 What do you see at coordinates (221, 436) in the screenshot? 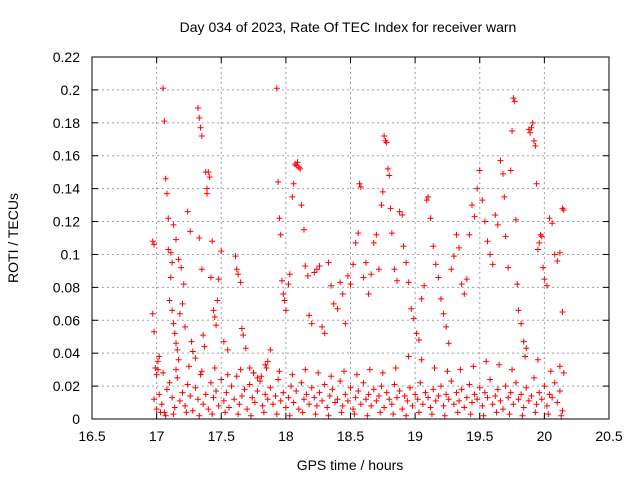
I see `x-tick-label: 17.5` at bounding box center [221, 436].